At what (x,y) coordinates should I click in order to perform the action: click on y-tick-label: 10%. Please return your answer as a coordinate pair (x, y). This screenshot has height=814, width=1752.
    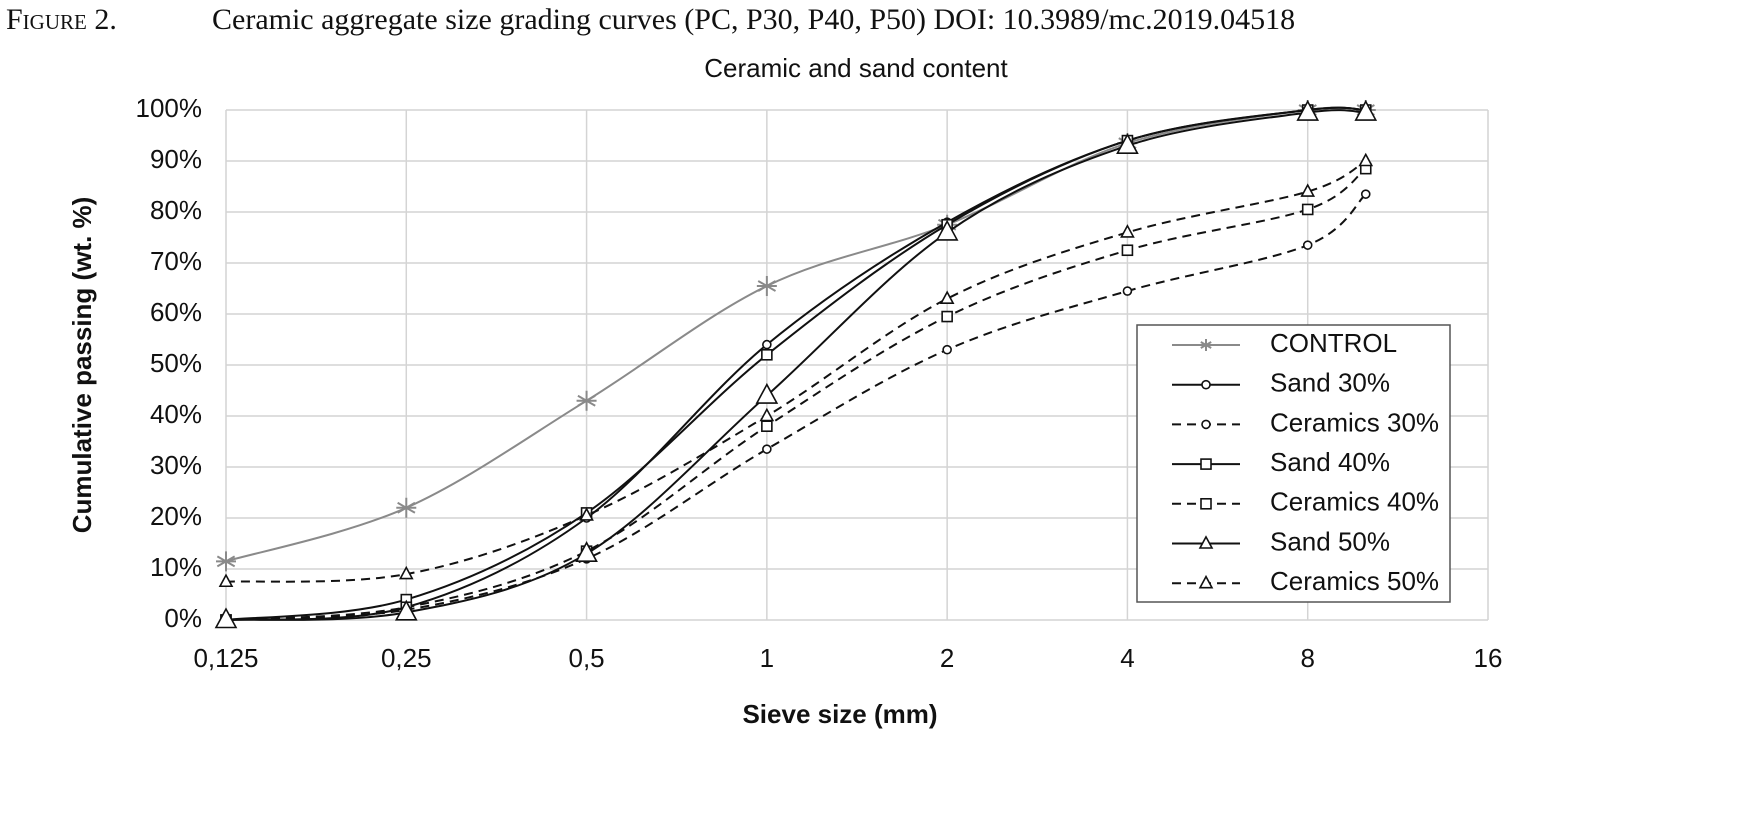
    Looking at the image, I should click on (176, 567).